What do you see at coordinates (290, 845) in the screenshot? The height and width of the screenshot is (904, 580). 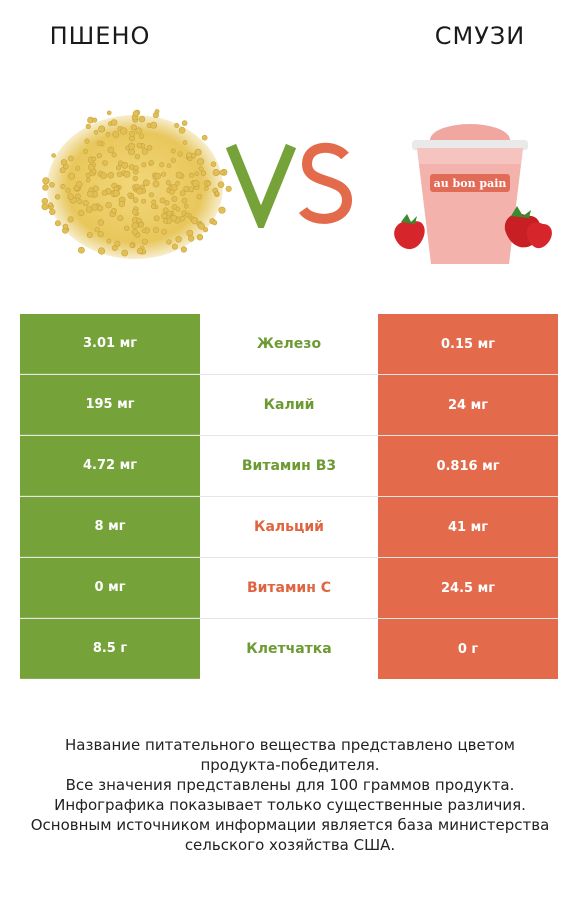 I see `footnote-line: сельского хозяйства США.` at bounding box center [290, 845].